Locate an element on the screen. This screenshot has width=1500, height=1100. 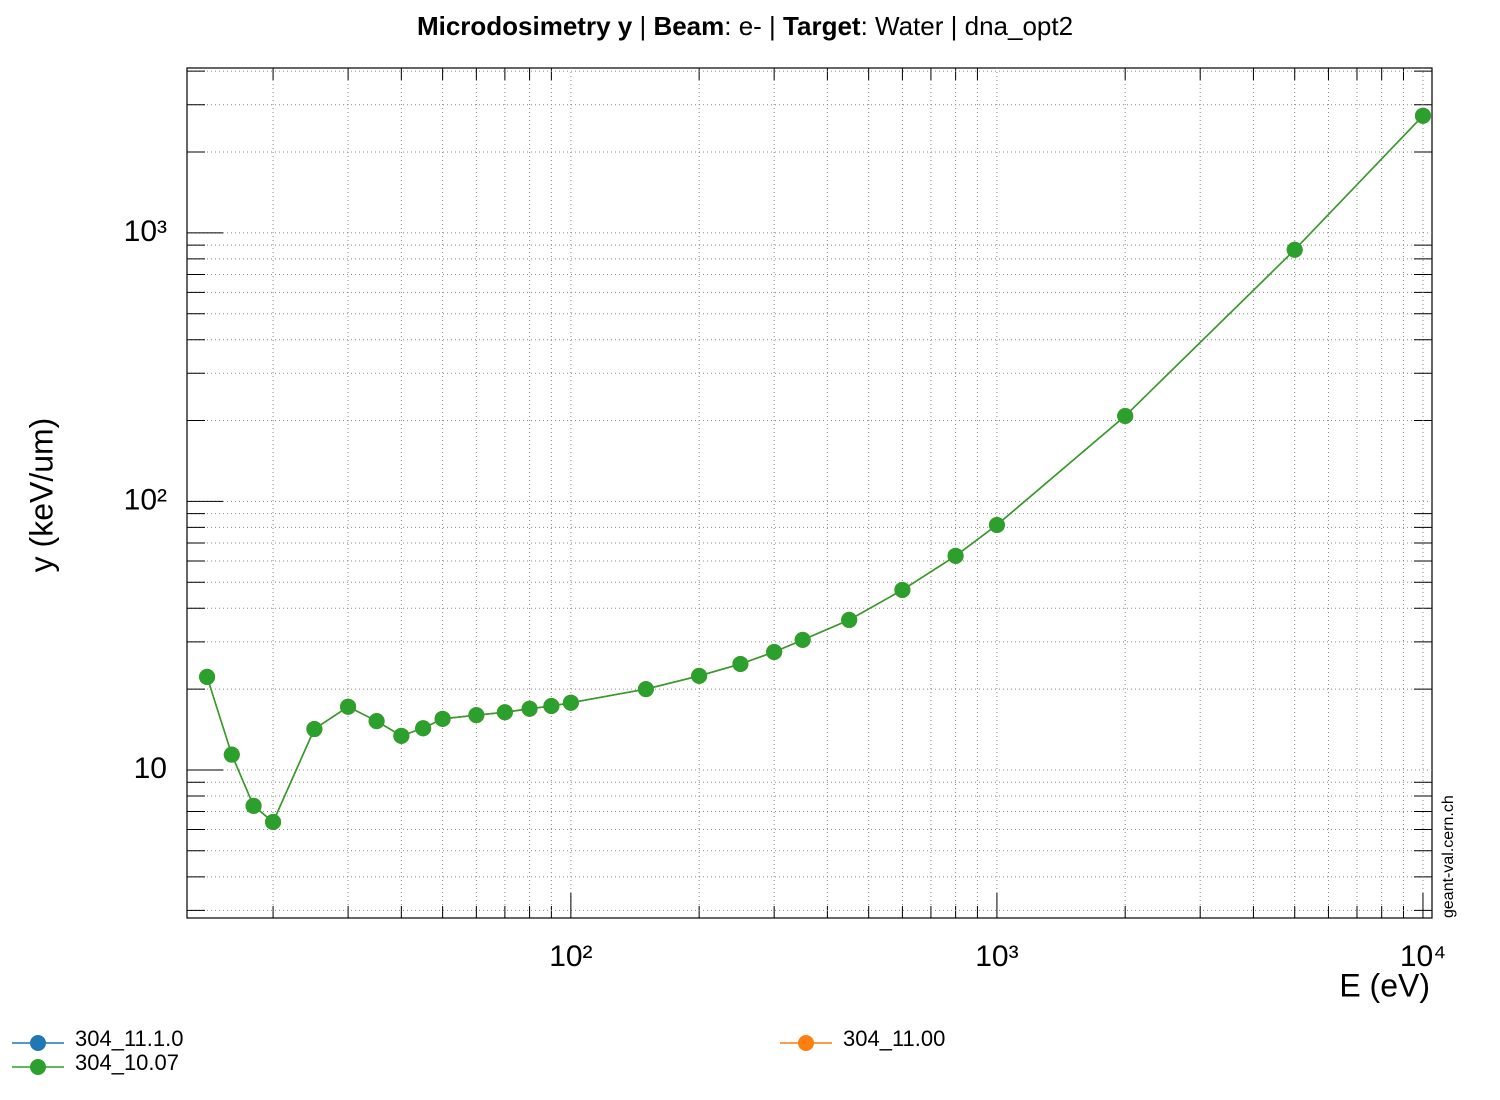
x-axis-label: E (eV) is located at coordinates (1384, 985).